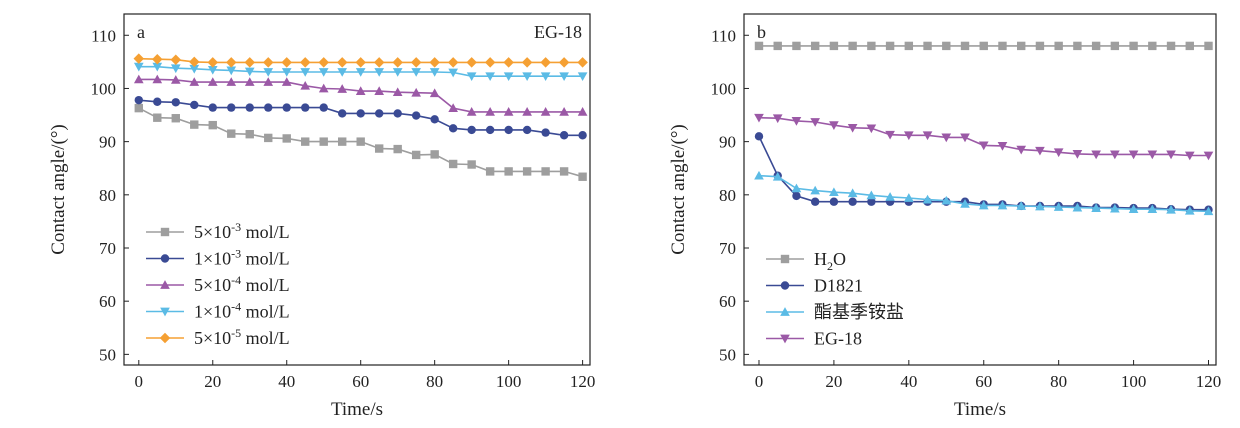  I want to click on legend-entry: EG-18, so click(814, 339).